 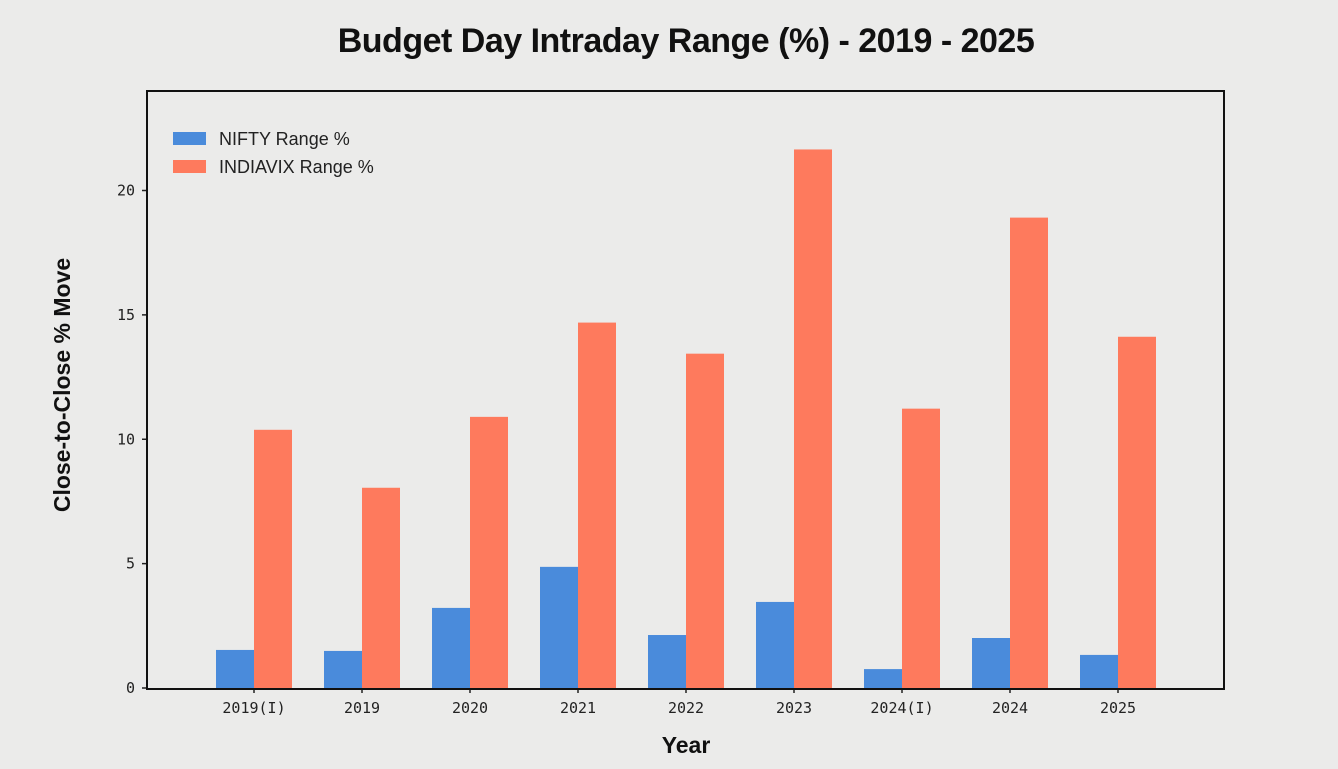 I want to click on x-tick-label: 2023, so click(x=794, y=708).